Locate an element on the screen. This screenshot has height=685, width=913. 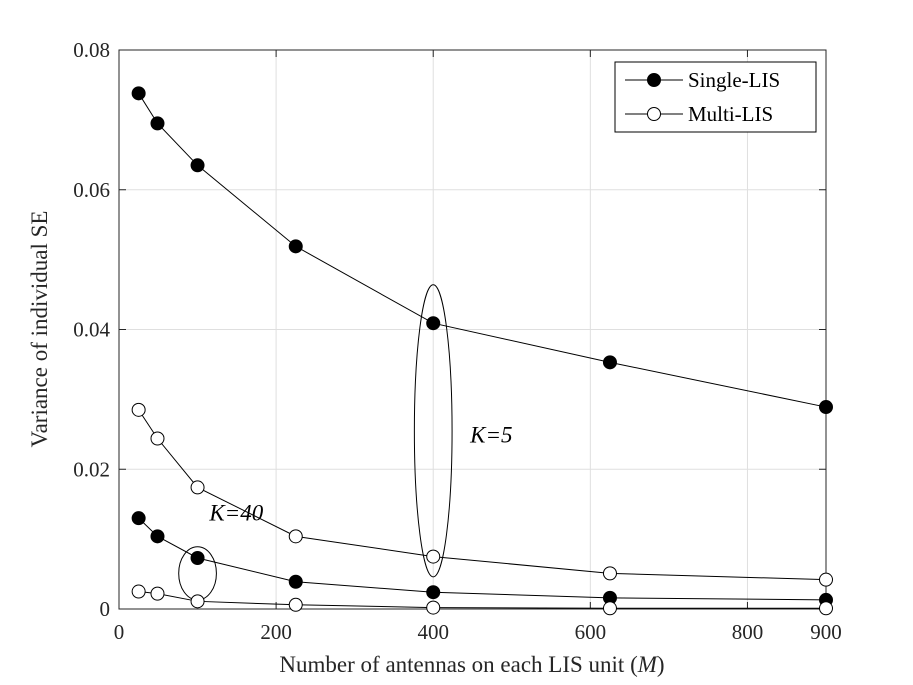
x-tick-label: 900 is located at coordinates (826, 632).